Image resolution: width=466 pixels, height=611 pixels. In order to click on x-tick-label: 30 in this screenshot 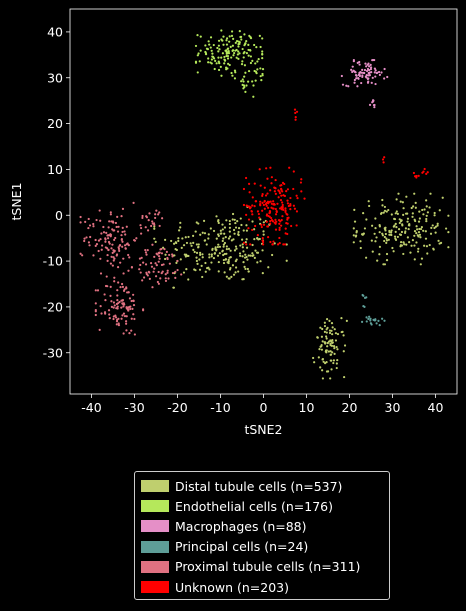, I will do `click(393, 407)`.